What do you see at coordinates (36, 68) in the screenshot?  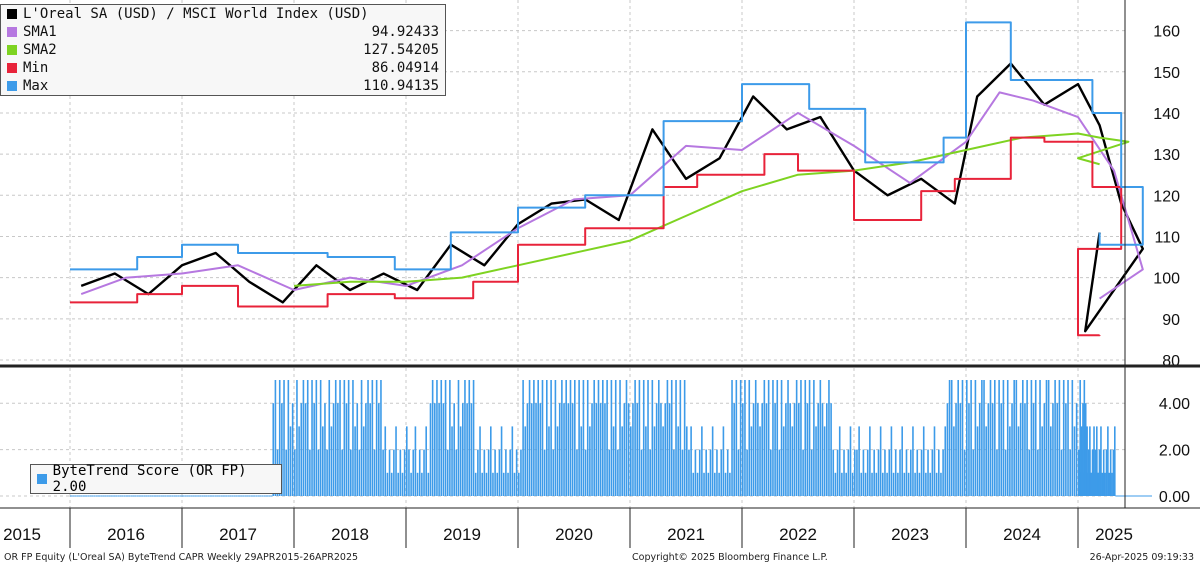 I see `legend-name: Min` at bounding box center [36, 68].